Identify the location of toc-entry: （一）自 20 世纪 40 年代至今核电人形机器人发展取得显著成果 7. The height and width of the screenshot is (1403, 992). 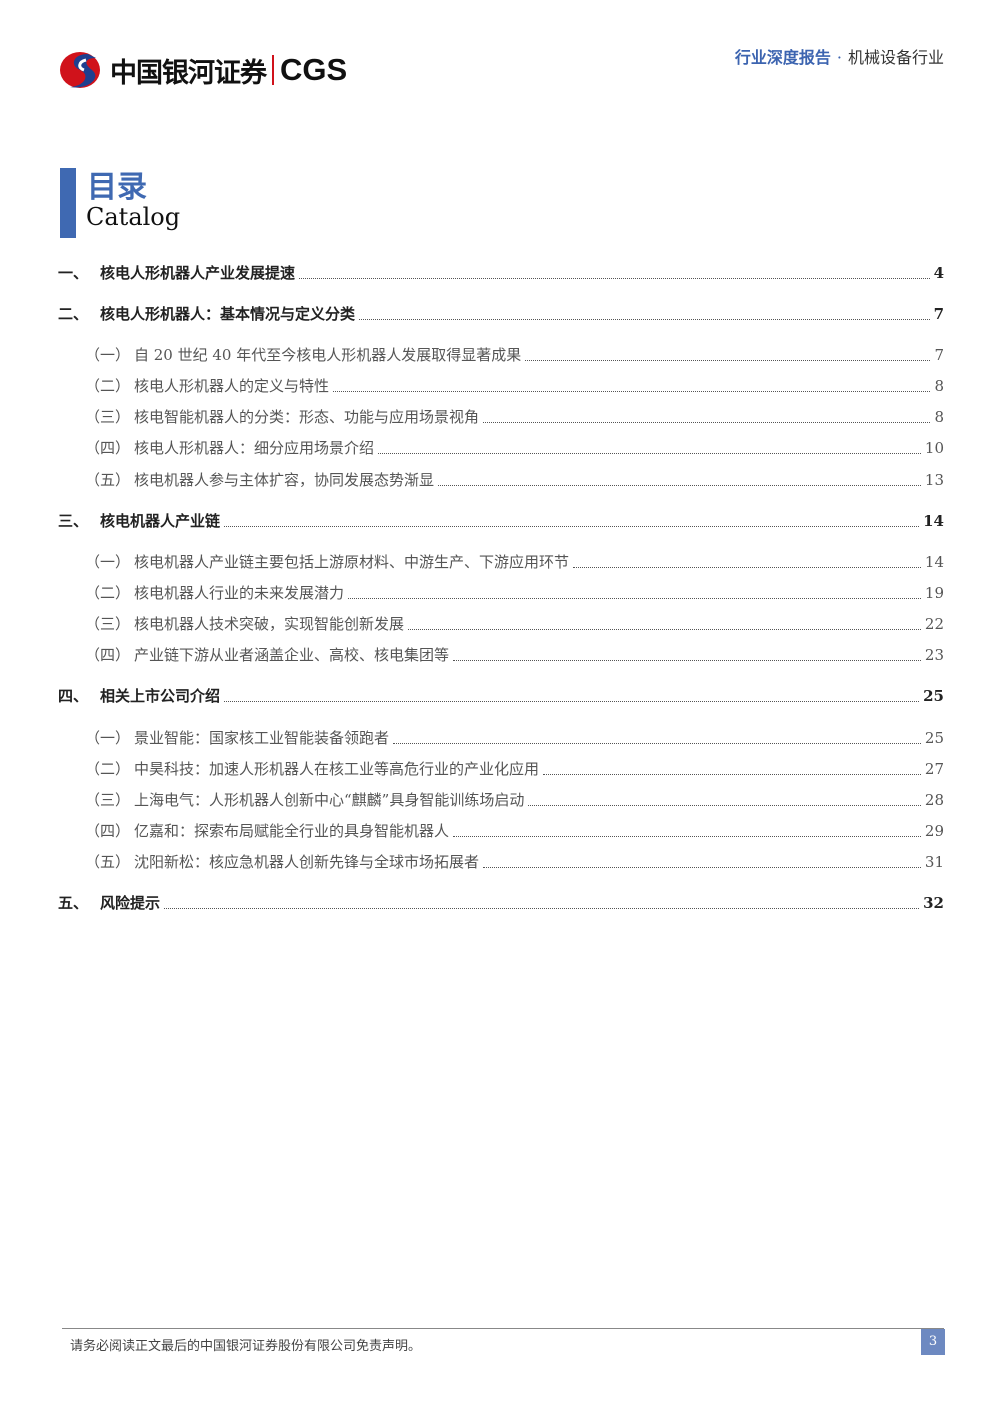
(501, 354).